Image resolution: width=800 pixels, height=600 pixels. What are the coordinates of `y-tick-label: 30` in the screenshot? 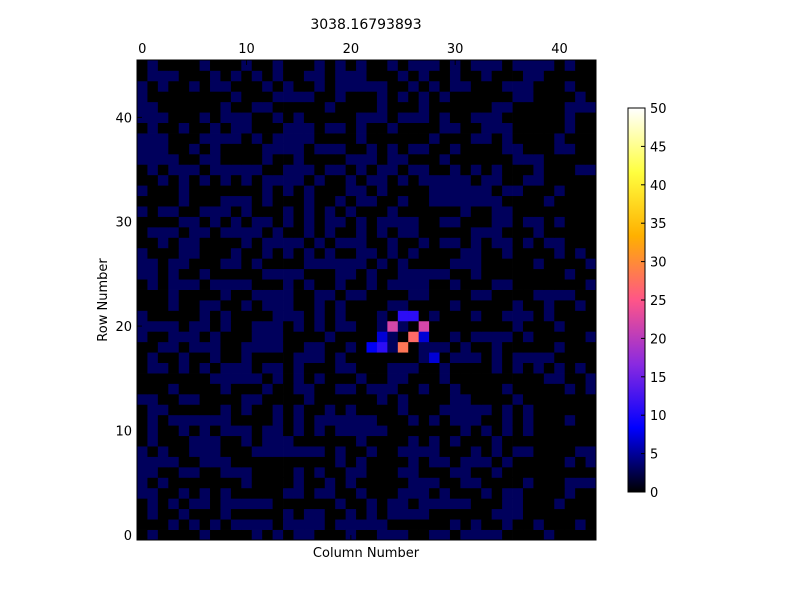 It's located at (123, 223).